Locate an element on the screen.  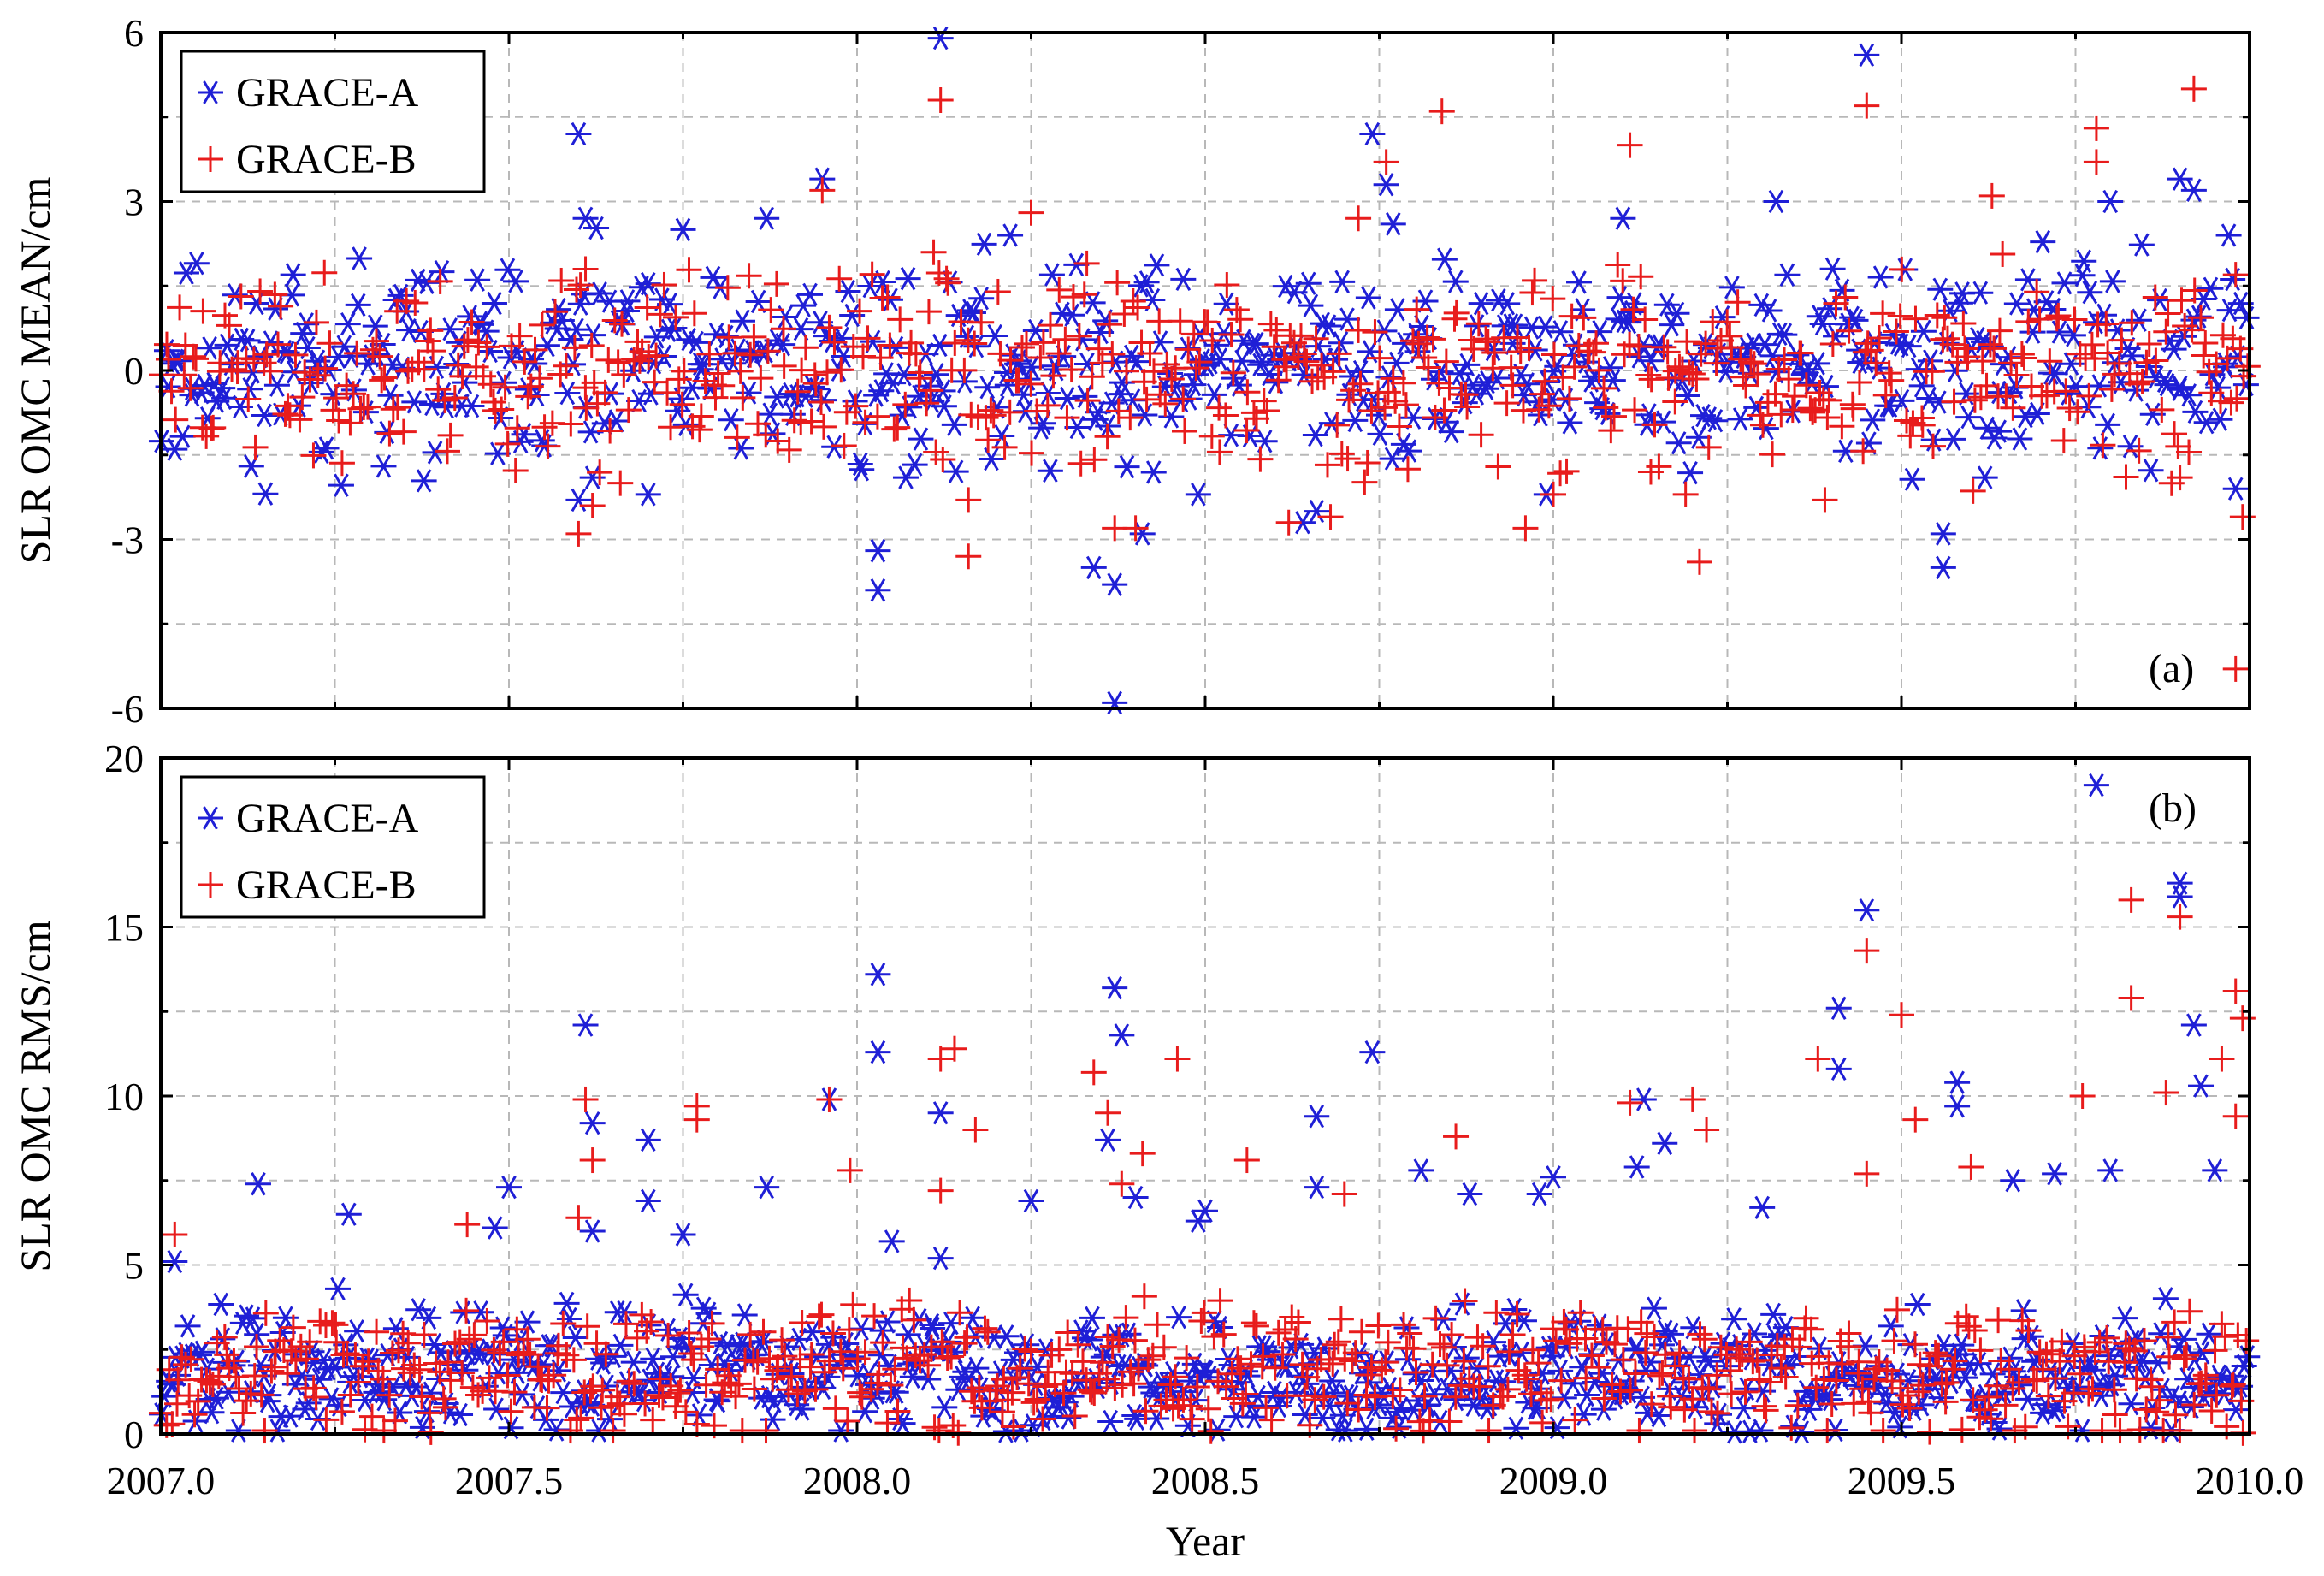
legend-marker-grace-b is located at coordinates (210, 885).